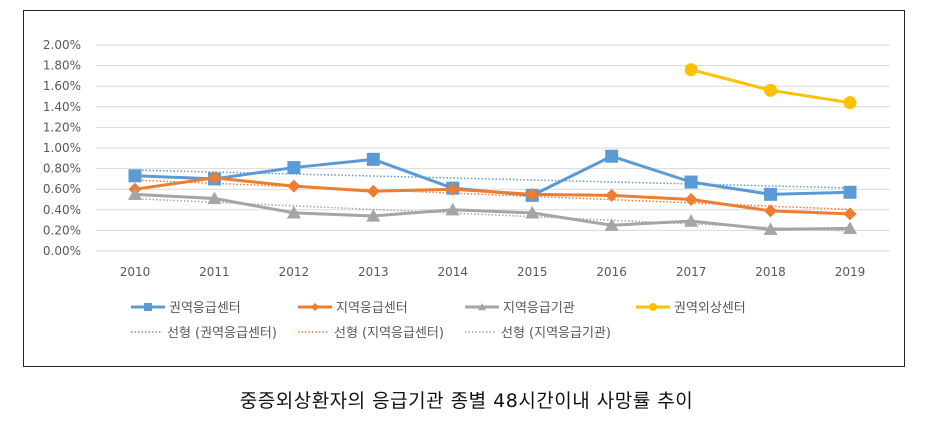 Image resolution: width=933 pixels, height=430 pixels. What do you see at coordinates (62, 230) in the screenshot?
I see `y-tick-label: 0.20%` at bounding box center [62, 230].